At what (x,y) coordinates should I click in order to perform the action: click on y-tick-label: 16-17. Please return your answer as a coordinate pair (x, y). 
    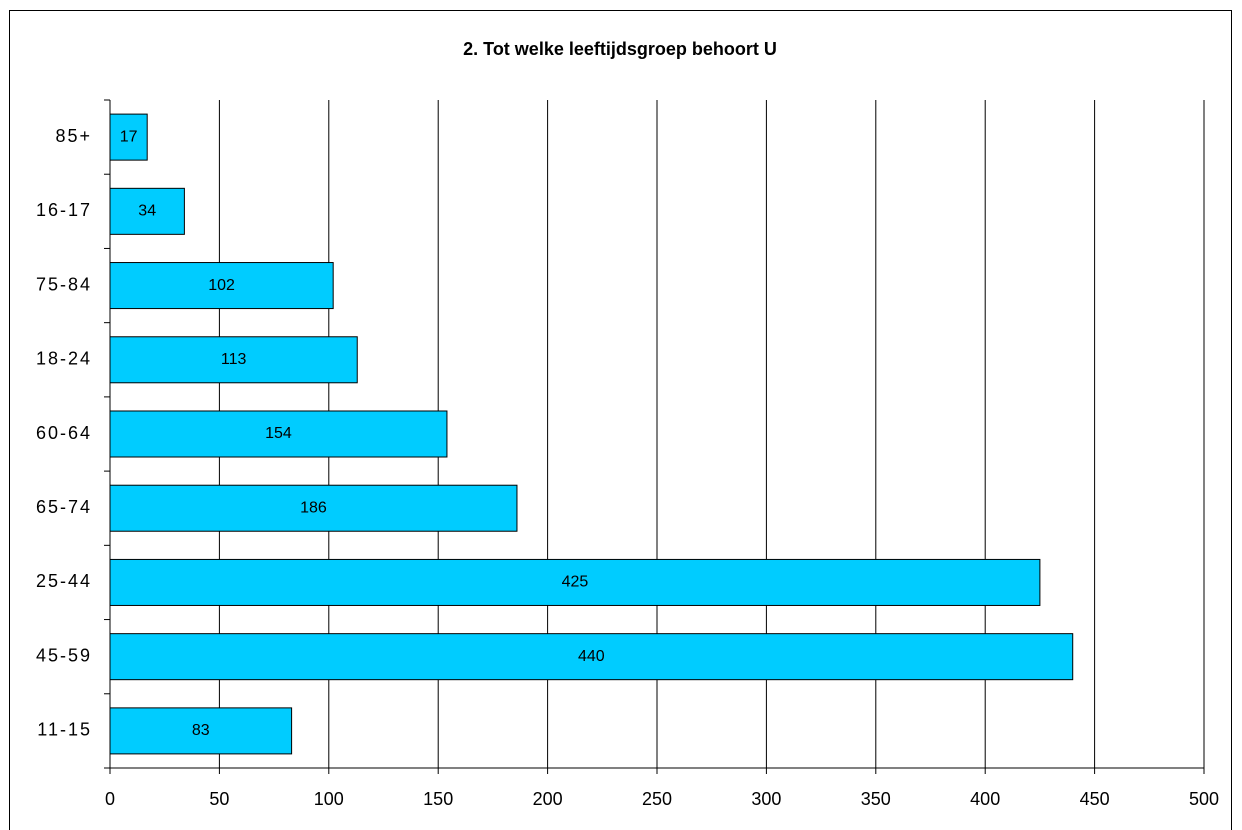
    Looking at the image, I should click on (64, 210).